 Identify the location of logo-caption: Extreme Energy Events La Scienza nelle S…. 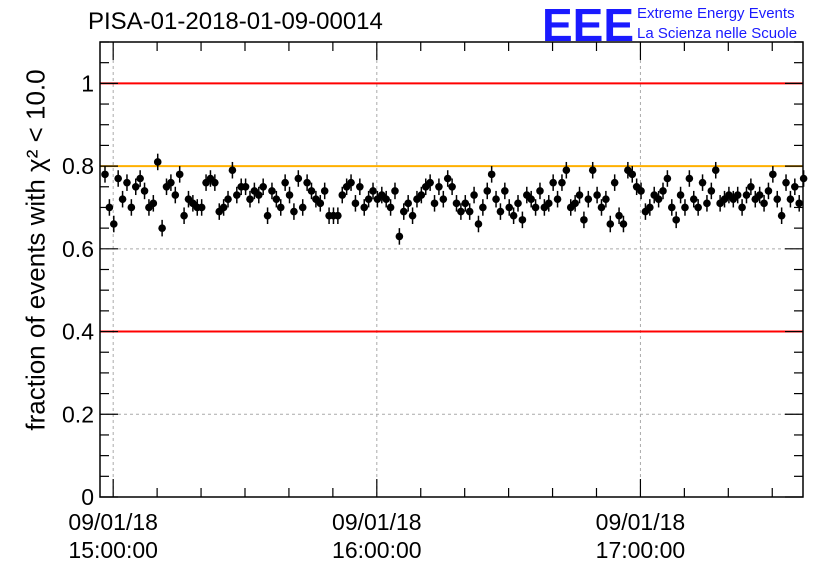
(717, 24).